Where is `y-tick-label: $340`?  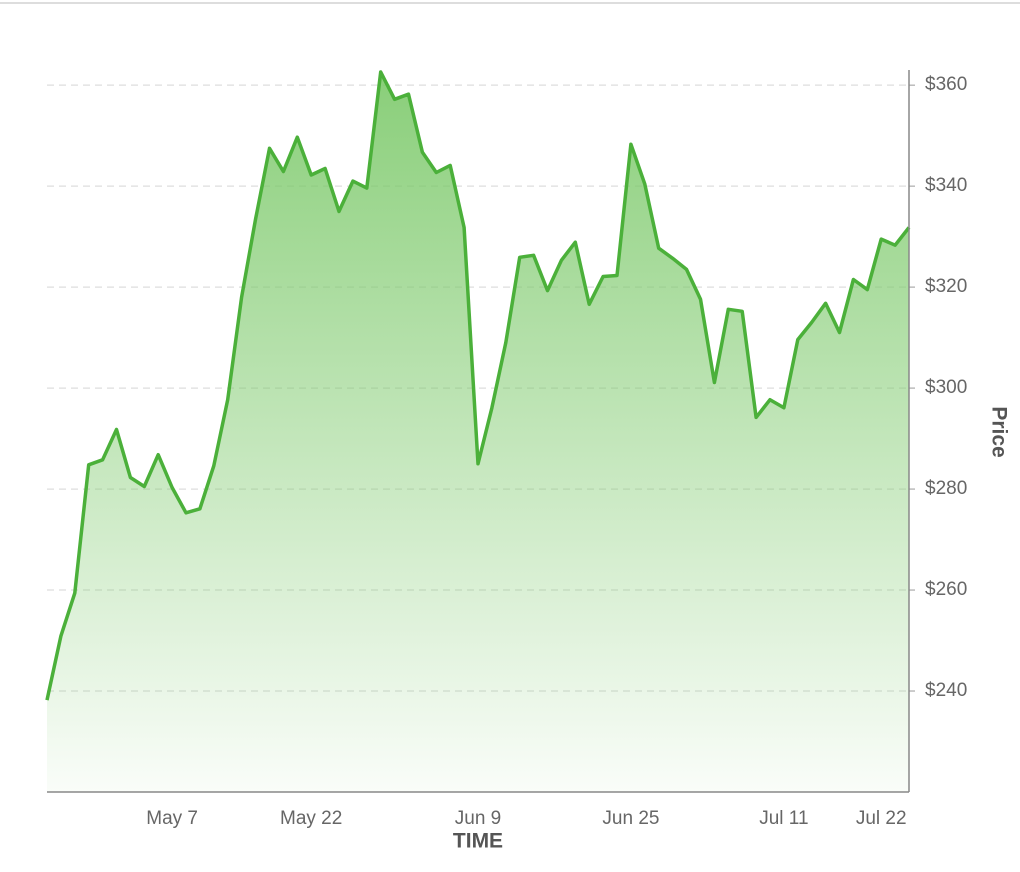 y-tick-label: $340 is located at coordinates (946, 185).